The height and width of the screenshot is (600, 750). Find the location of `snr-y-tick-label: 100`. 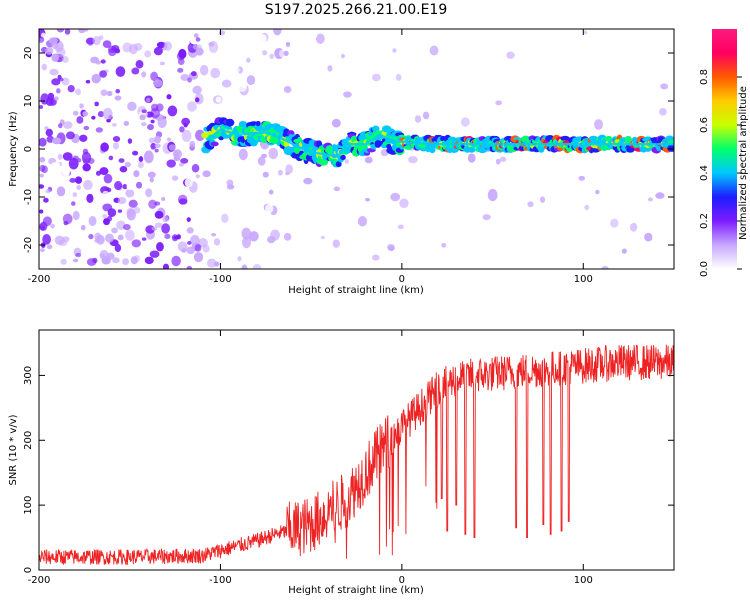

snr-y-tick-label: 100 is located at coordinates (28, 505).